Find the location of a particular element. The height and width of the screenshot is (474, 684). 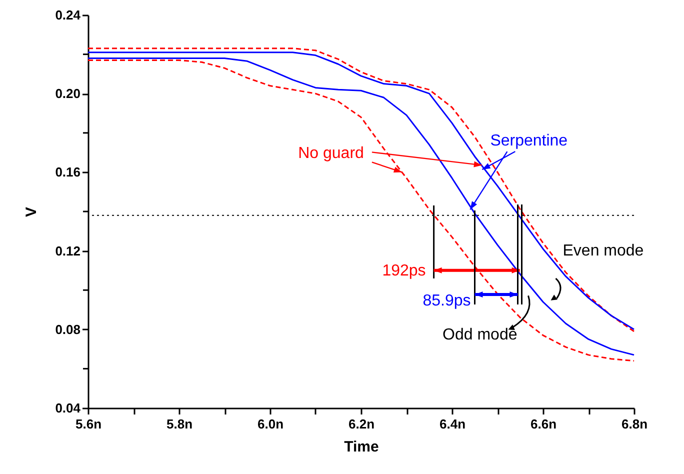

x-tick-label: 5.8n is located at coordinates (179, 424).